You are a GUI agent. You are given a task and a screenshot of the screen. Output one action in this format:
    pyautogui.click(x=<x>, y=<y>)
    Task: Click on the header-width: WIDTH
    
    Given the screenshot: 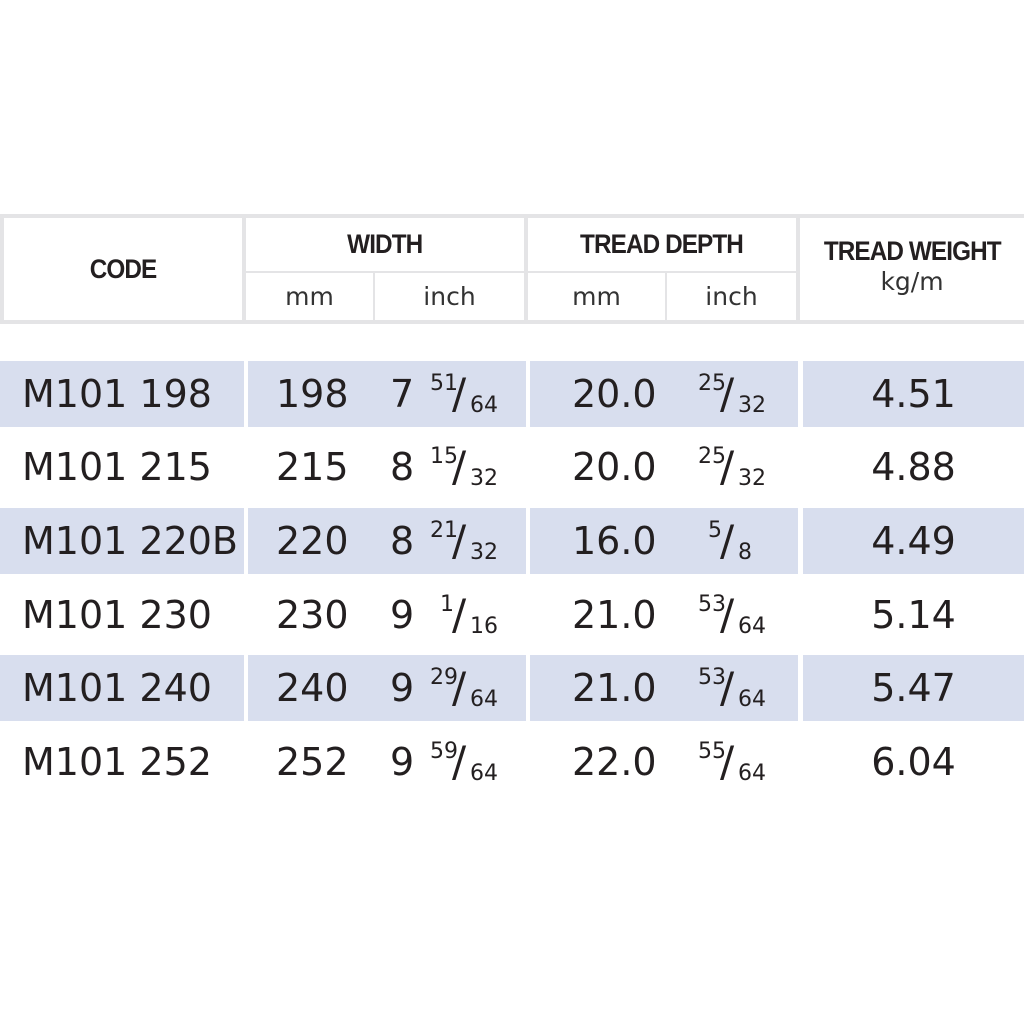 What is the action you would take?
    pyautogui.click(x=385, y=244)
    